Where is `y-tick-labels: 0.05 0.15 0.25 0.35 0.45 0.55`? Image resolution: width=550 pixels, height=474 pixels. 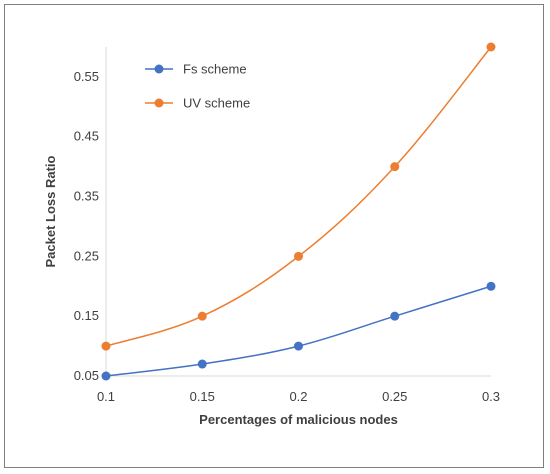 y-tick-labels: 0.05 0.15 0.25 0.35 0.45 0.55 is located at coordinates (86, 226).